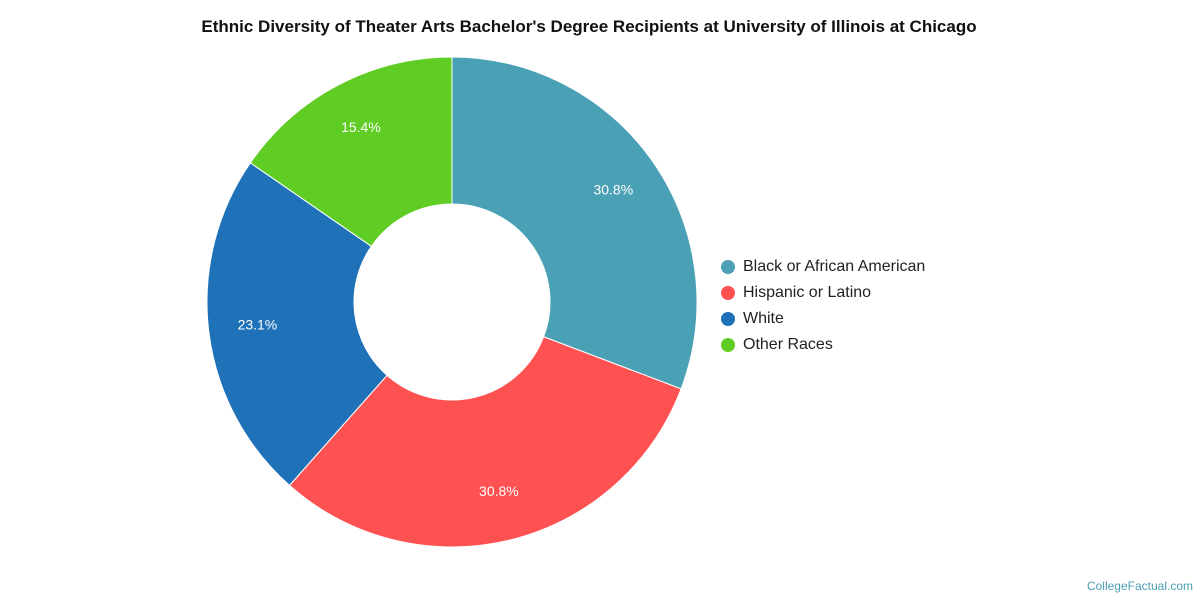  What do you see at coordinates (788, 344) in the screenshot?
I see `legend-label: Other Races` at bounding box center [788, 344].